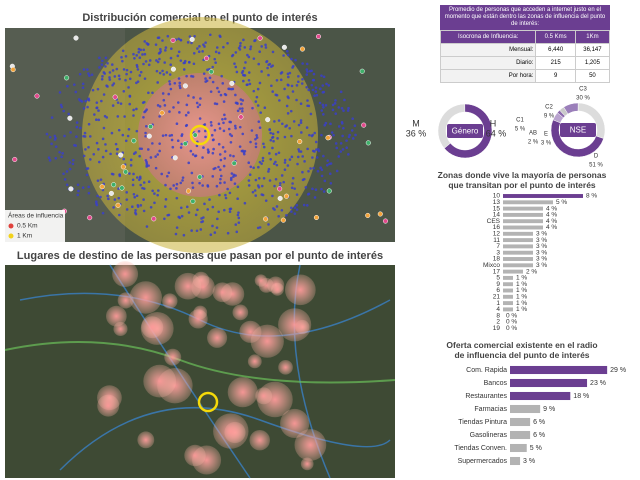 This screenshot has height=480, width=640. Describe the element at coordinates (11, 236) in the screenshot. I see `legend-swatch` at that location.